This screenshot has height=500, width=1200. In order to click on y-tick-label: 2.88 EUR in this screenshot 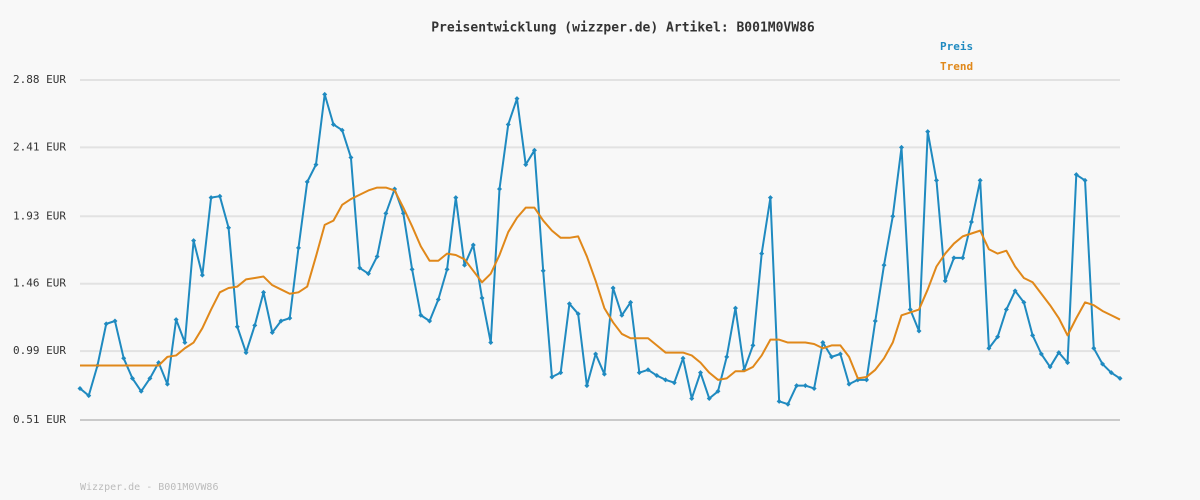, I will do `click(39, 79)`.